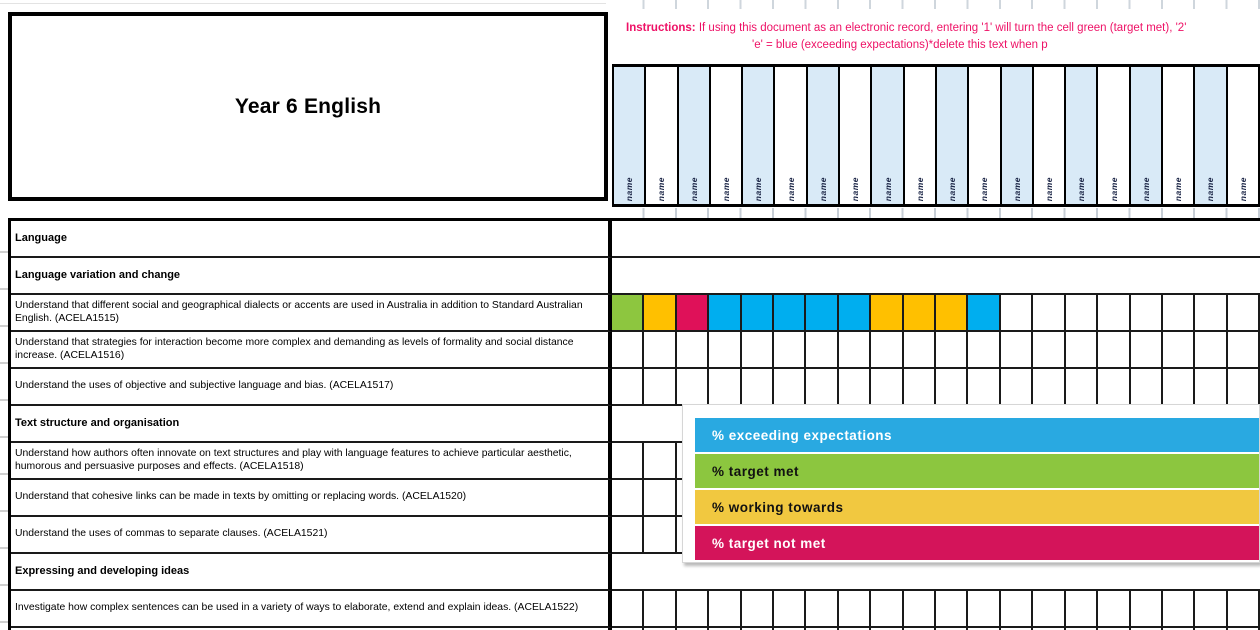 The image size is (1260, 630). I want to click on status-cell-green, so click(628, 312).